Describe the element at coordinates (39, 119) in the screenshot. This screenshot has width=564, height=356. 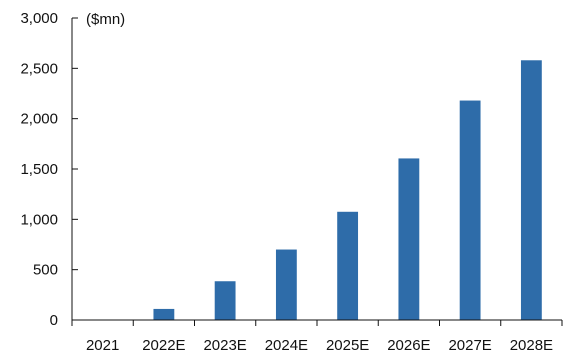
I see `y-tick-label: 2,000` at that location.